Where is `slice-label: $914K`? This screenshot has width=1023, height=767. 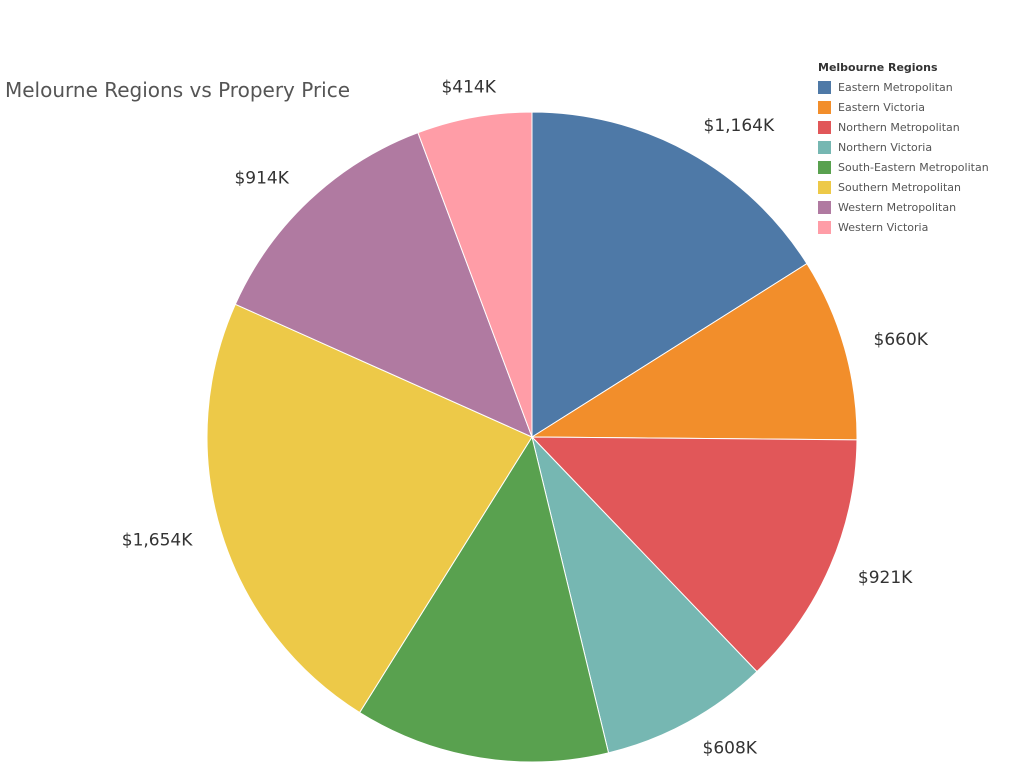 slice-label: $914K is located at coordinates (261, 178).